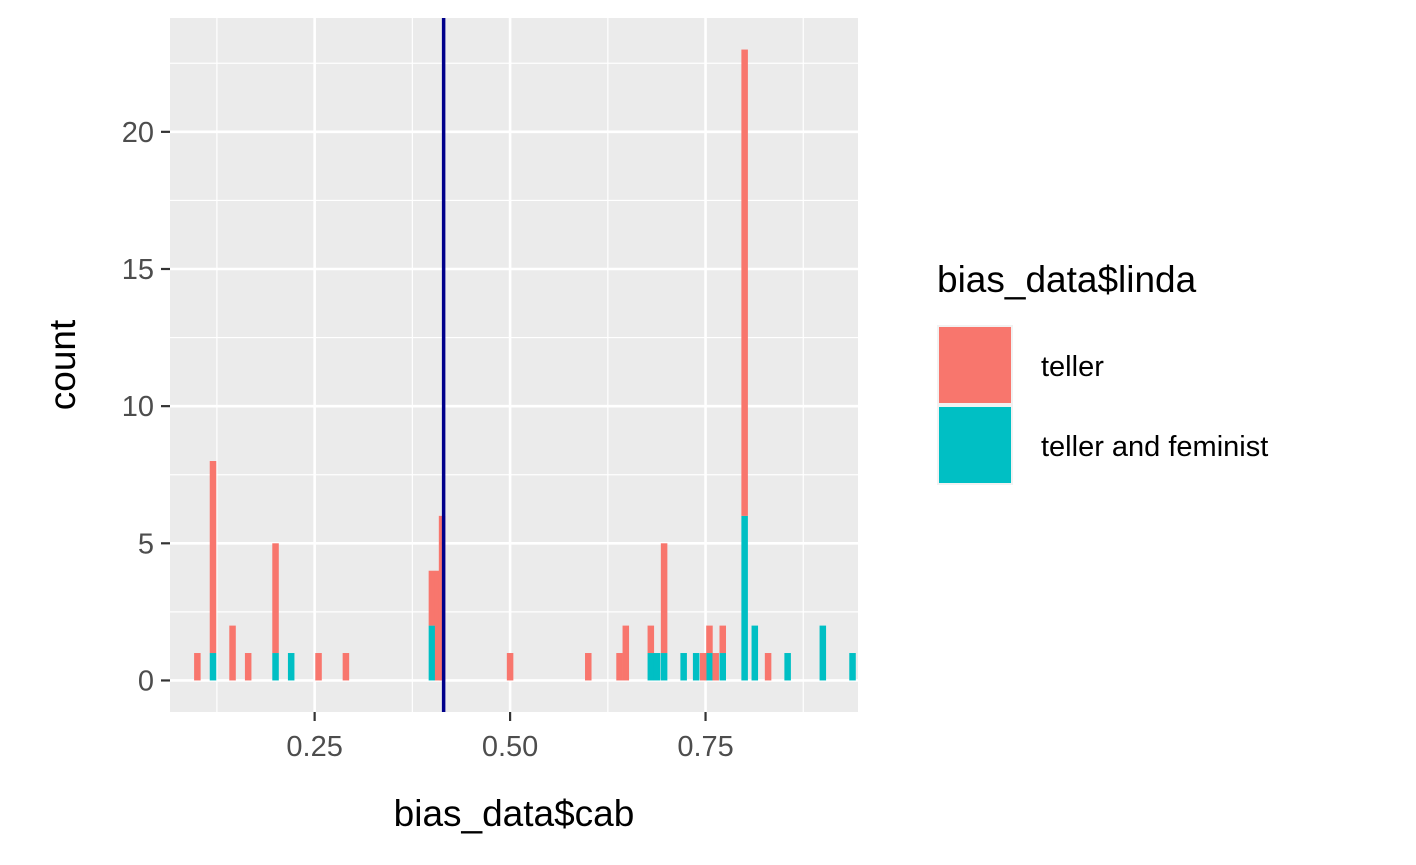 This screenshot has width=1416, height=865. I want to click on legend-key-teller, so click(975, 365).